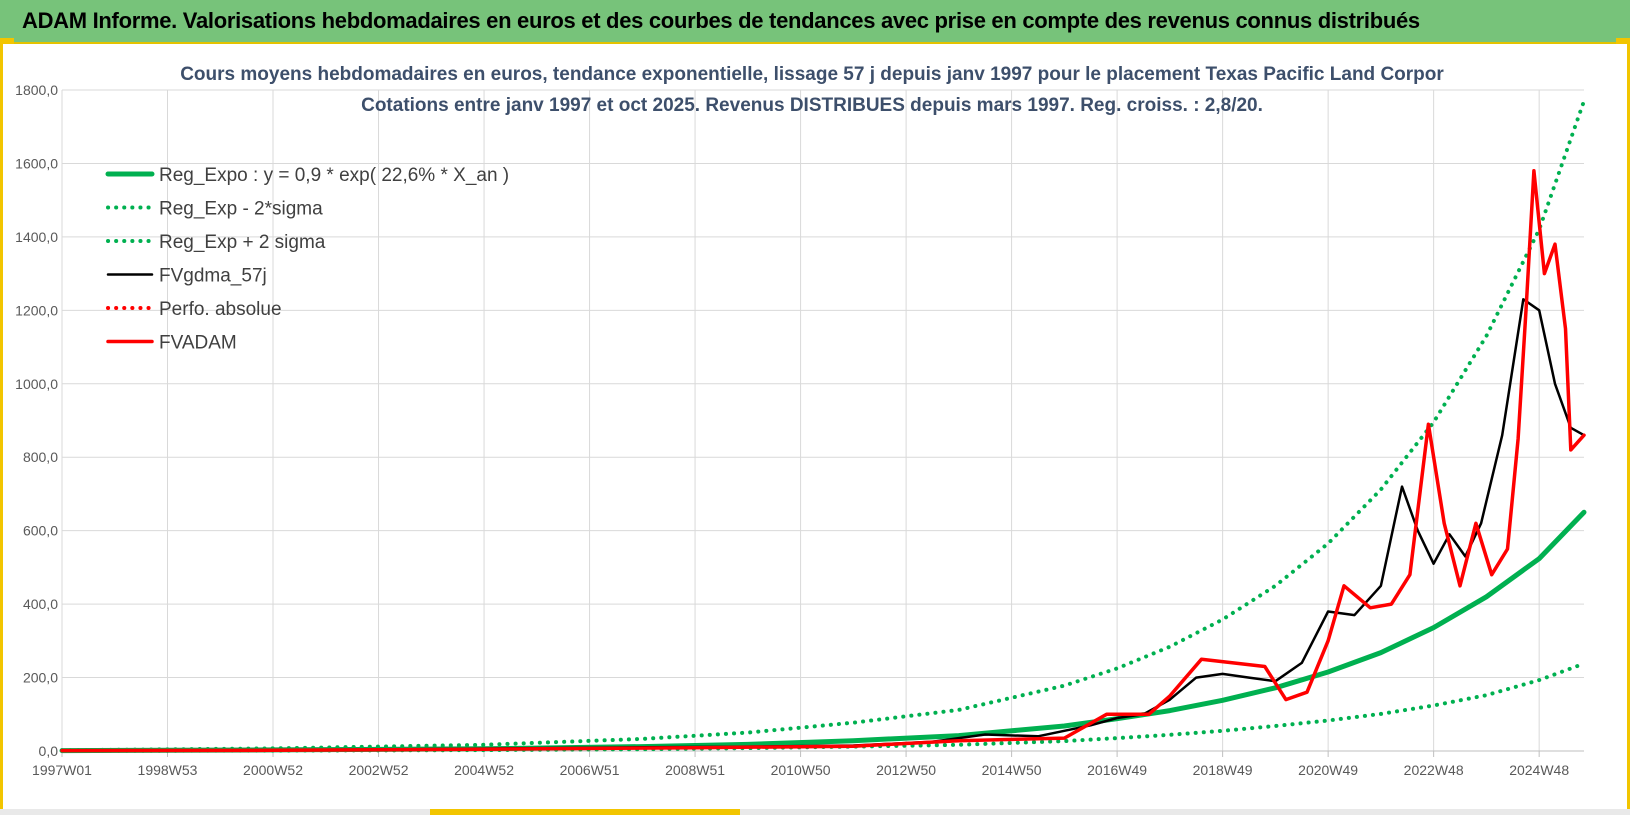  What do you see at coordinates (242, 242) in the screenshot?
I see `legend-label: Reg_Exp + 2 sigma` at bounding box center [242, 242].